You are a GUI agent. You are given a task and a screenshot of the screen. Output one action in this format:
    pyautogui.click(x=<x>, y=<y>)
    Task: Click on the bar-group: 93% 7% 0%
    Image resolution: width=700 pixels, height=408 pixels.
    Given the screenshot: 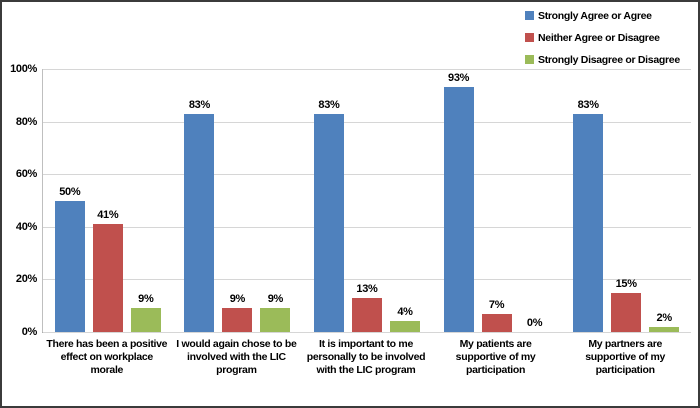 What is the action you would take?
    pyautogui.click(x=497, y=200)
    